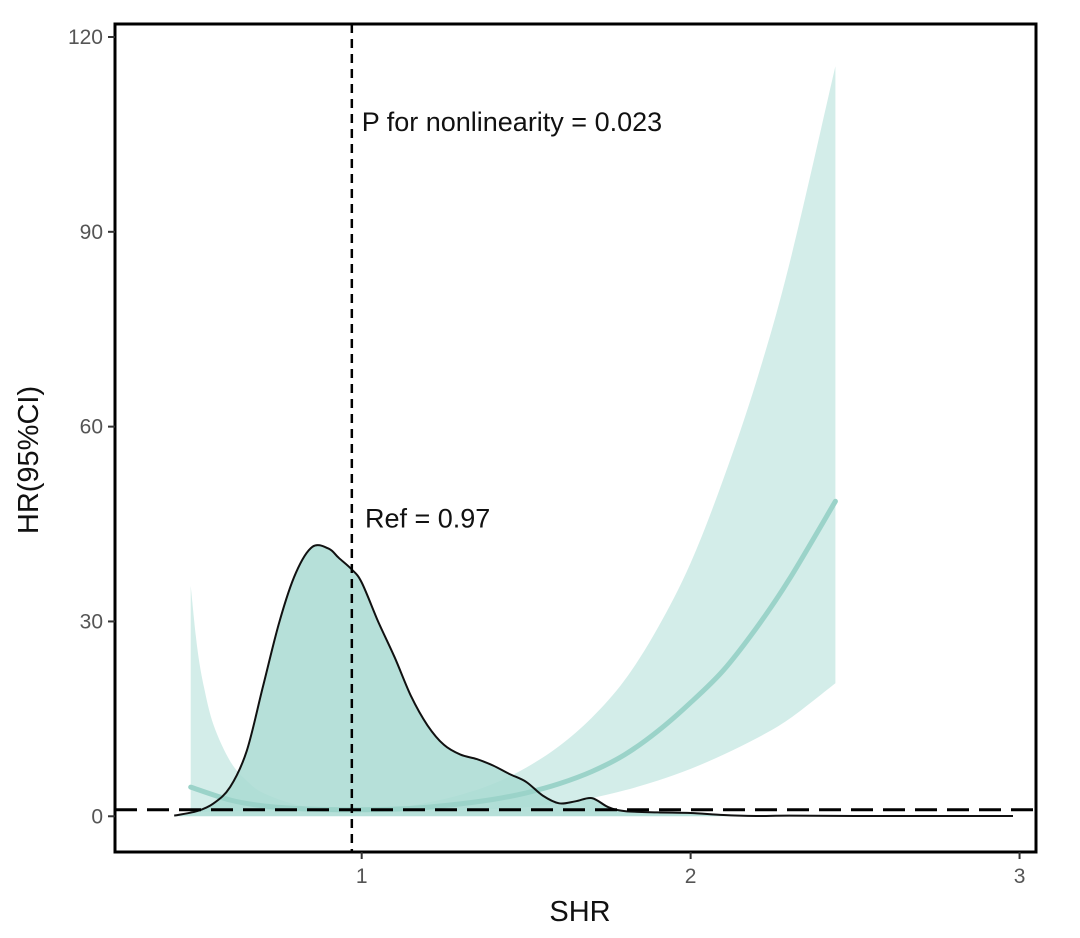 Image resolution: width=1080 pixels, height=938 pixels. I want to click on y-tick-label: 60, so click(91, 427).